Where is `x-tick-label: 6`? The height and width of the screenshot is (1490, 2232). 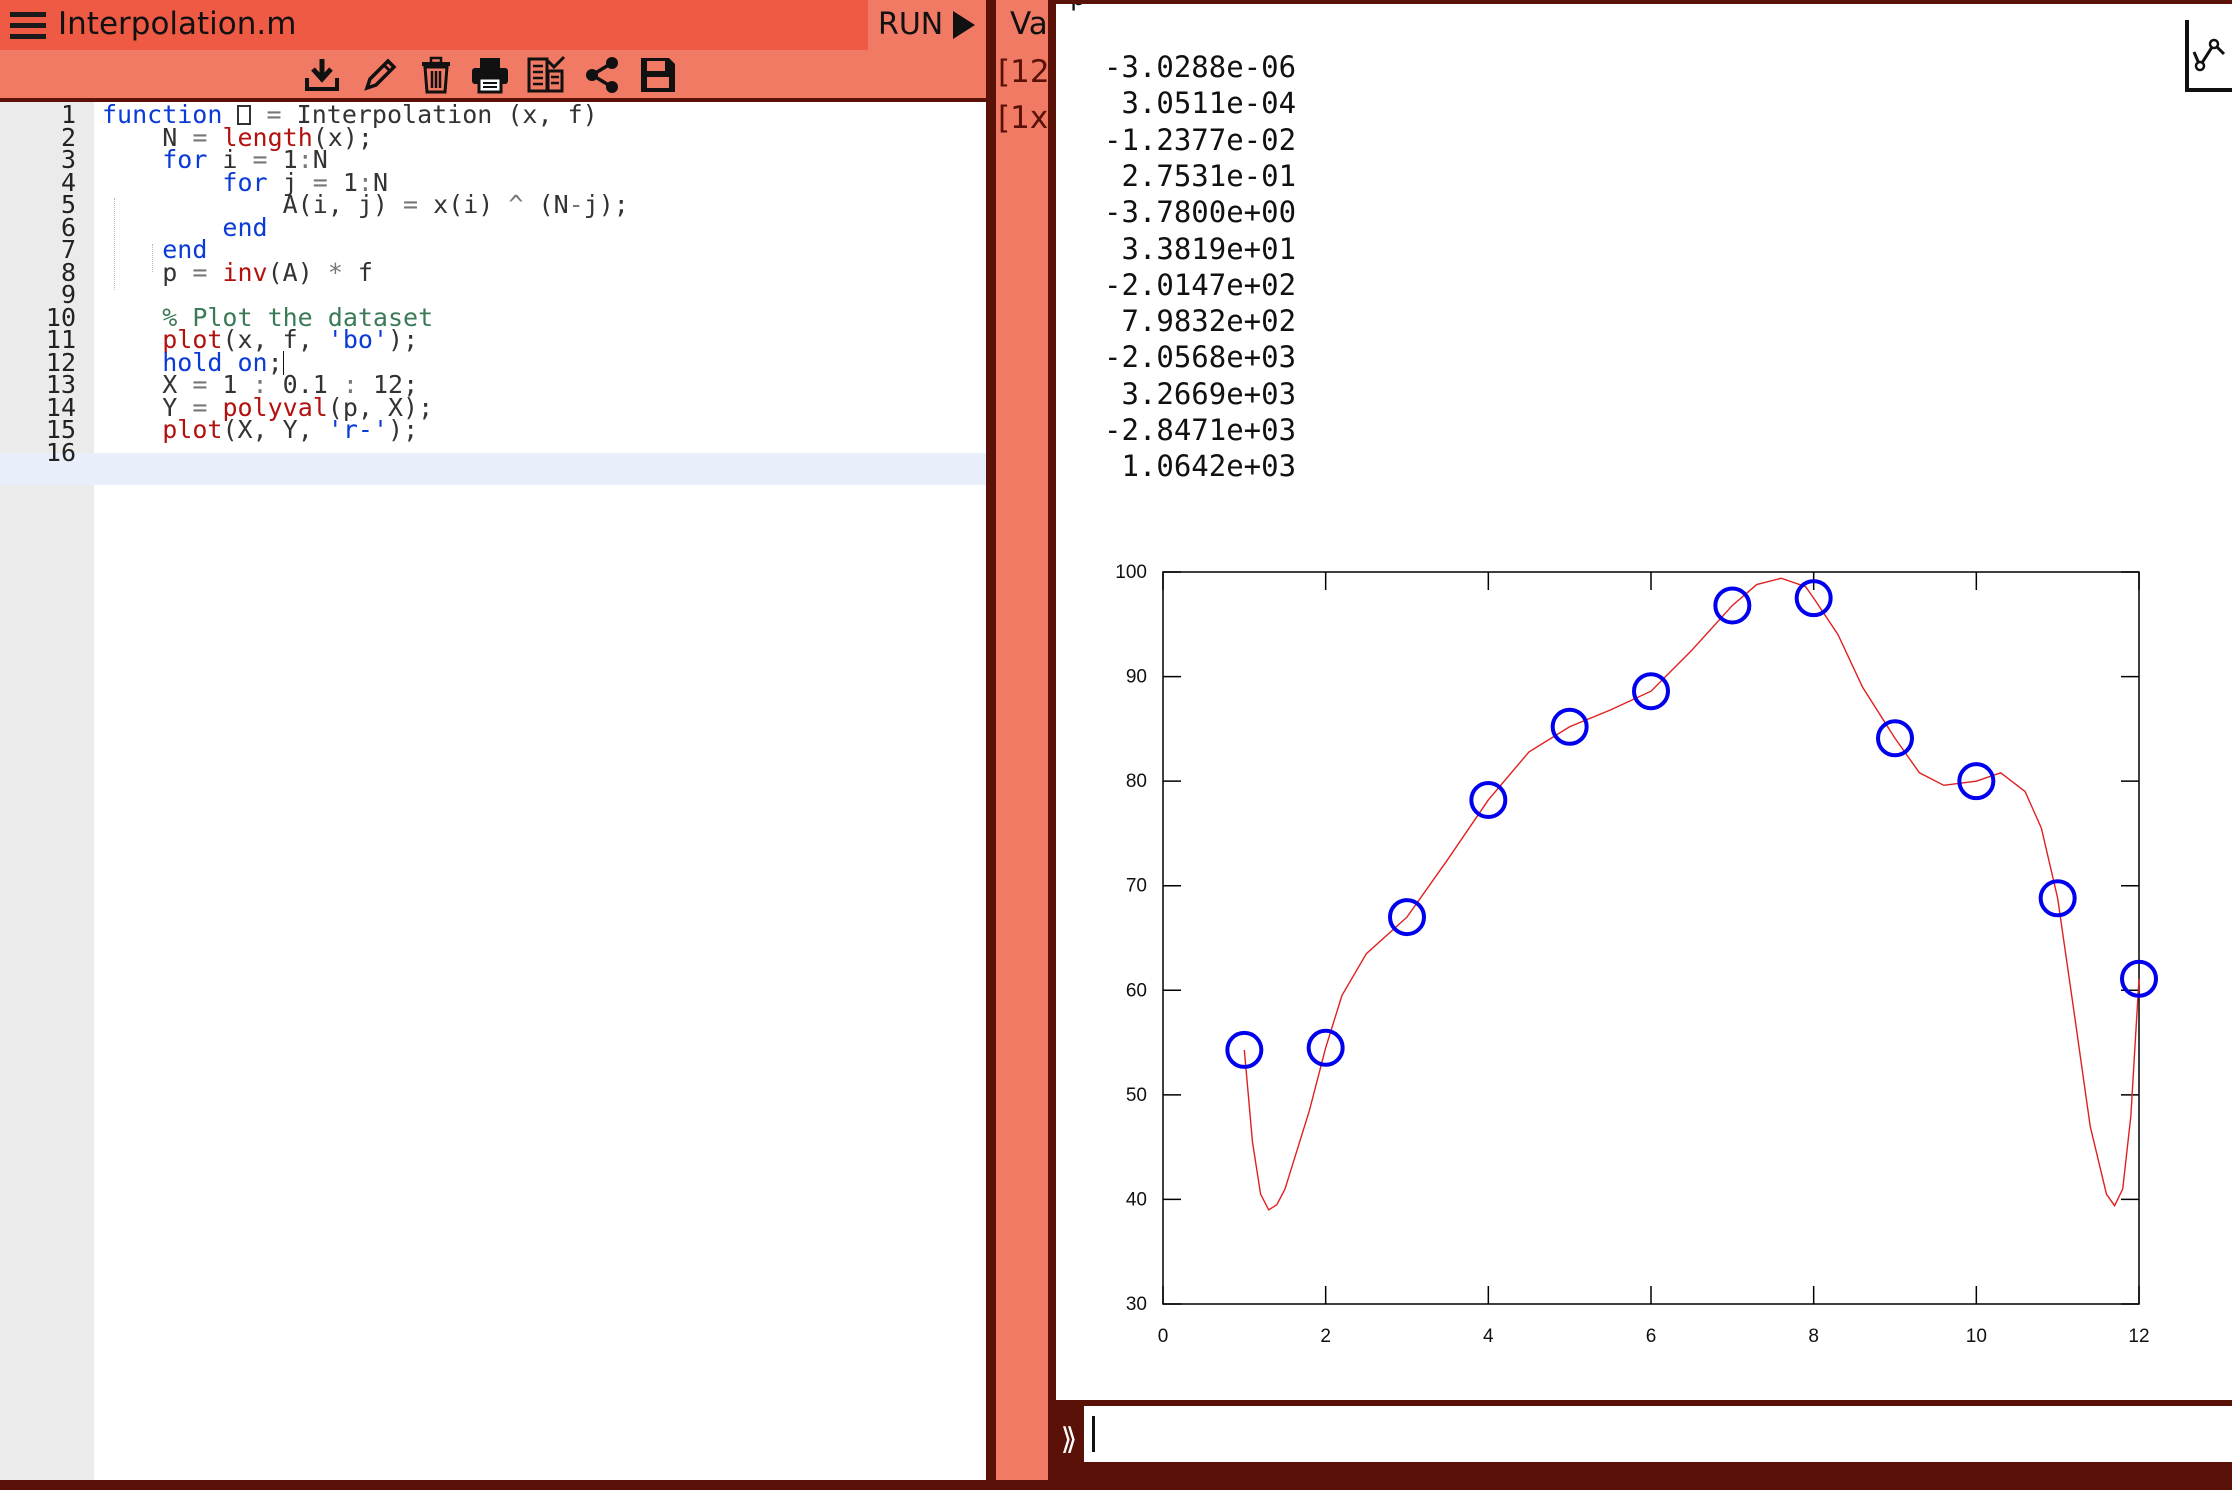 x-tick-label: 6 is located at coordinates (1651, 1336).